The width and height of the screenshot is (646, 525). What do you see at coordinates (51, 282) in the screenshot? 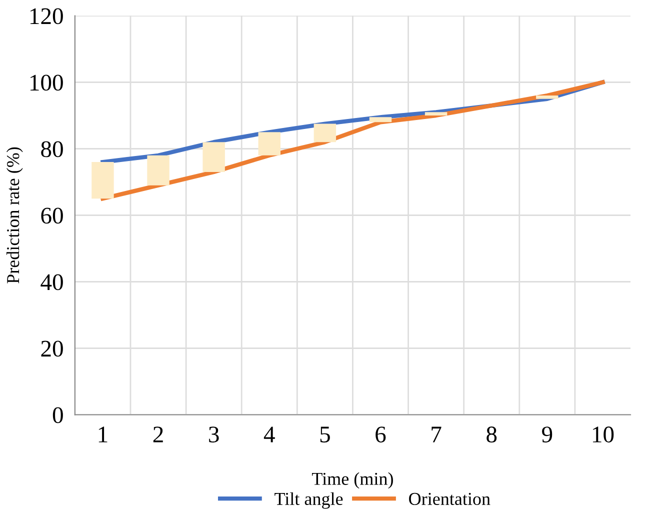
I see `y-tick-label: 40` at bounding box center [51, 282].